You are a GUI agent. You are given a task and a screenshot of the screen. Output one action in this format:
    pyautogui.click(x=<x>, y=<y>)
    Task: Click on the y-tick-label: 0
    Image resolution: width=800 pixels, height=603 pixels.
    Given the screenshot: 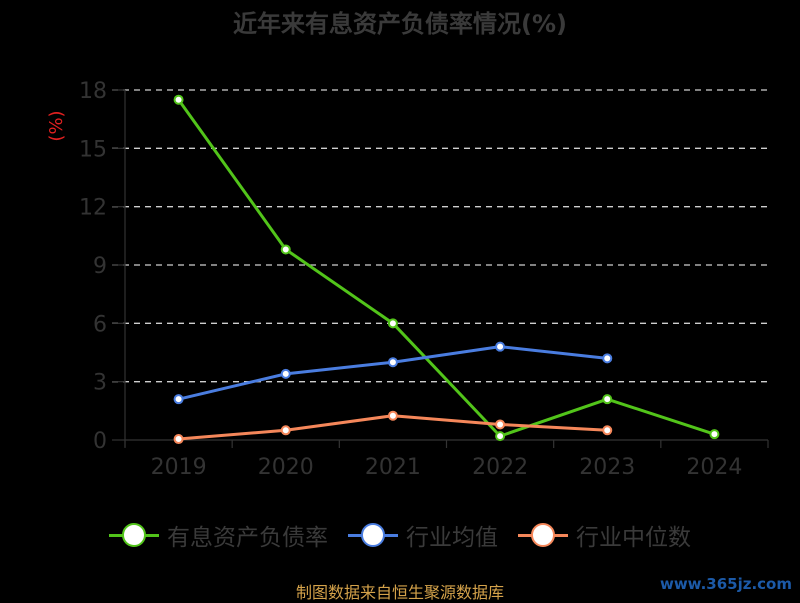 What is the action you would take?
    pyautogui.click(x=100, y=441)
    